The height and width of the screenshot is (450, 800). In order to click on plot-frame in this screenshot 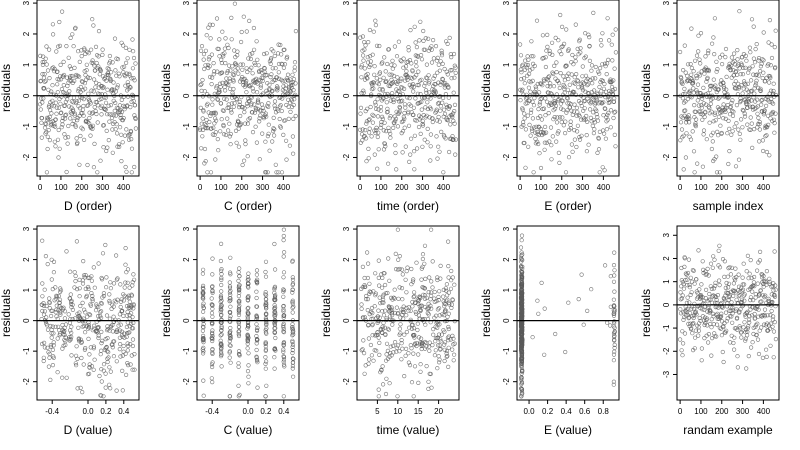, I will do `click(248, 88)`.